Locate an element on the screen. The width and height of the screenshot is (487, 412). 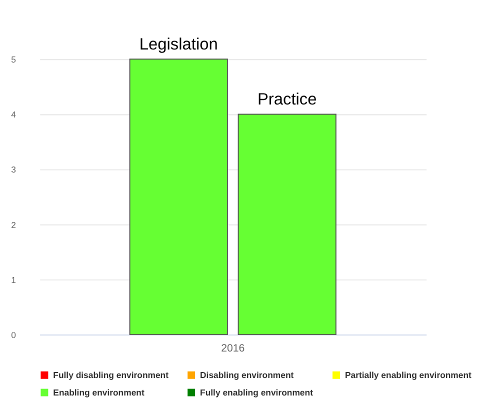
legend-label: Partially enabling environment is located at coordinates (408, 375).